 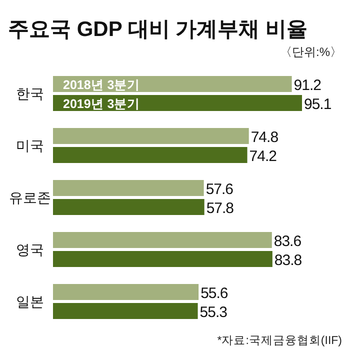 What do you see at coordinates (279, 341) in the screenshot?
I see `annotation: *자료:국제금융협회(IIF)` at bounding box center [279, 341].